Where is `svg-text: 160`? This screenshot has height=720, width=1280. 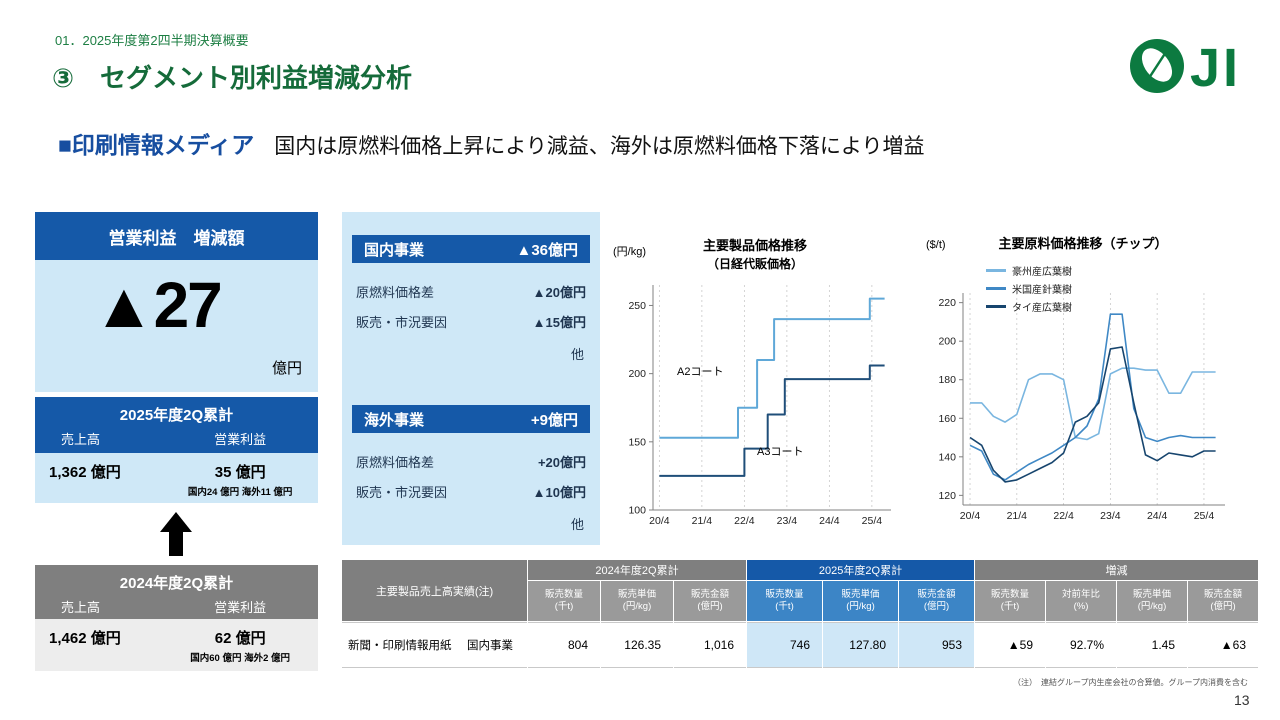
svg-text: 160 is located at coordinates (947, 419).